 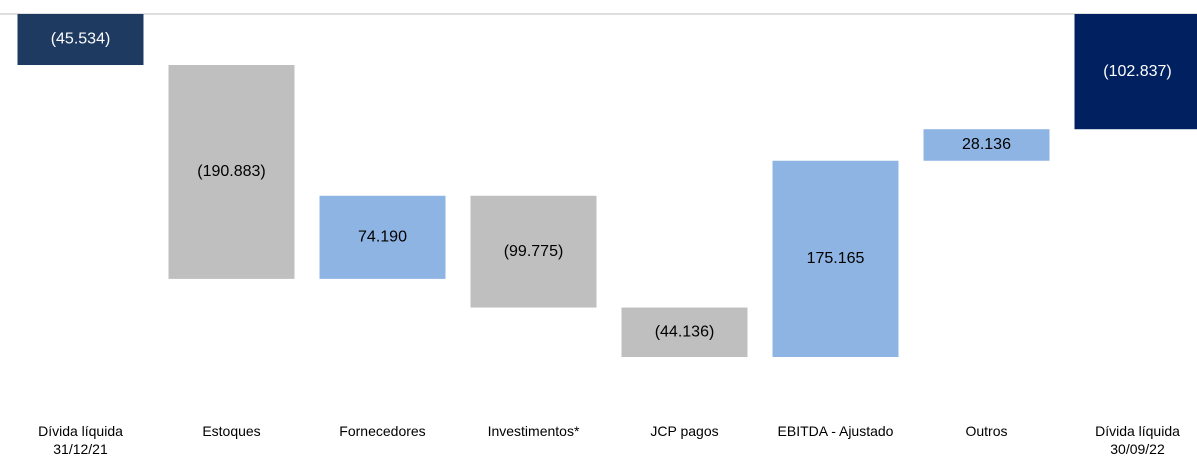 I want to click on x-tick-label: Estoques, so click(x=231, y=431).